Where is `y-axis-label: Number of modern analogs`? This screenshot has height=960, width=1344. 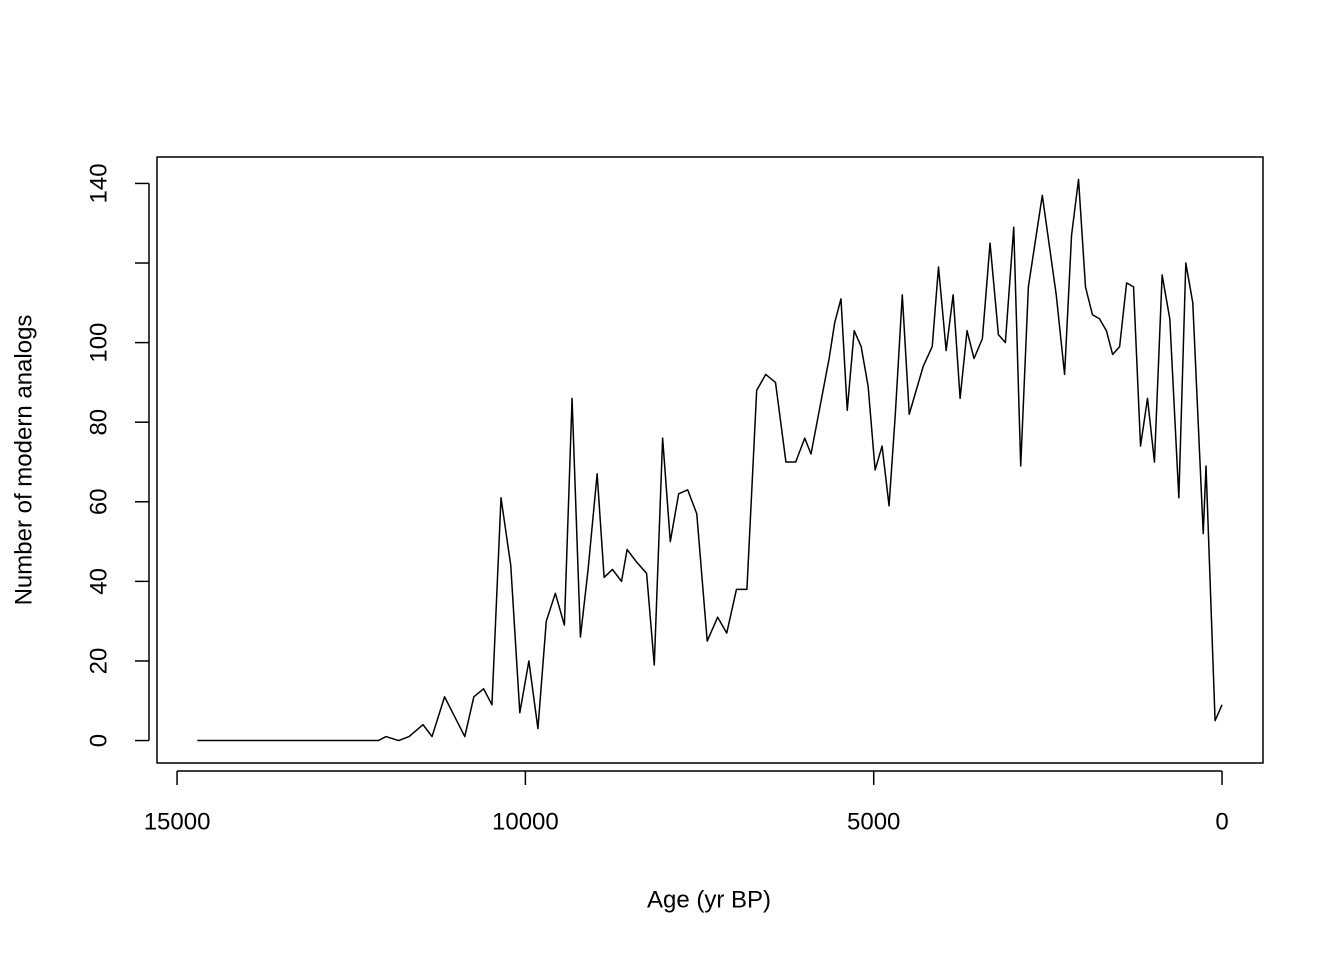
y-axis-label: Number of modern analogs is located at coordinates (23, 460).